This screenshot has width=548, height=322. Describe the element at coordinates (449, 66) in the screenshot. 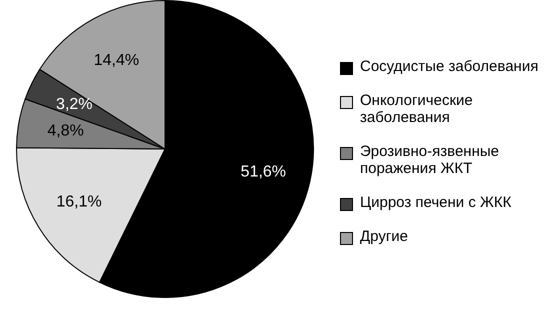

I see `legend-label: Сосудистые заболевания` at that location.